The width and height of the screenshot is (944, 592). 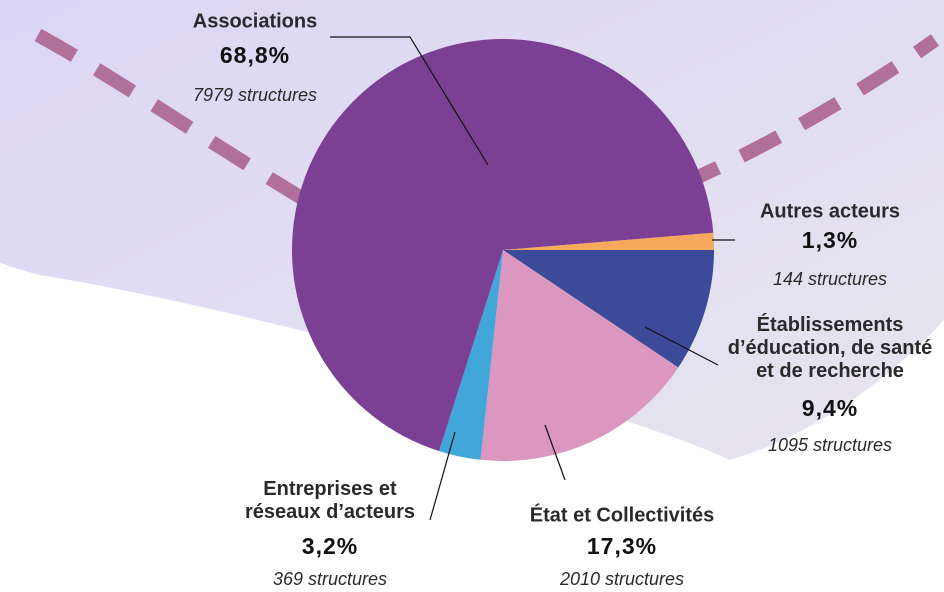 What do you see at coordinates (330, 500) in the screenshot?
I see `category-label: Entreprises et réseaux d’acteurs` at bounding box center [330, 500].